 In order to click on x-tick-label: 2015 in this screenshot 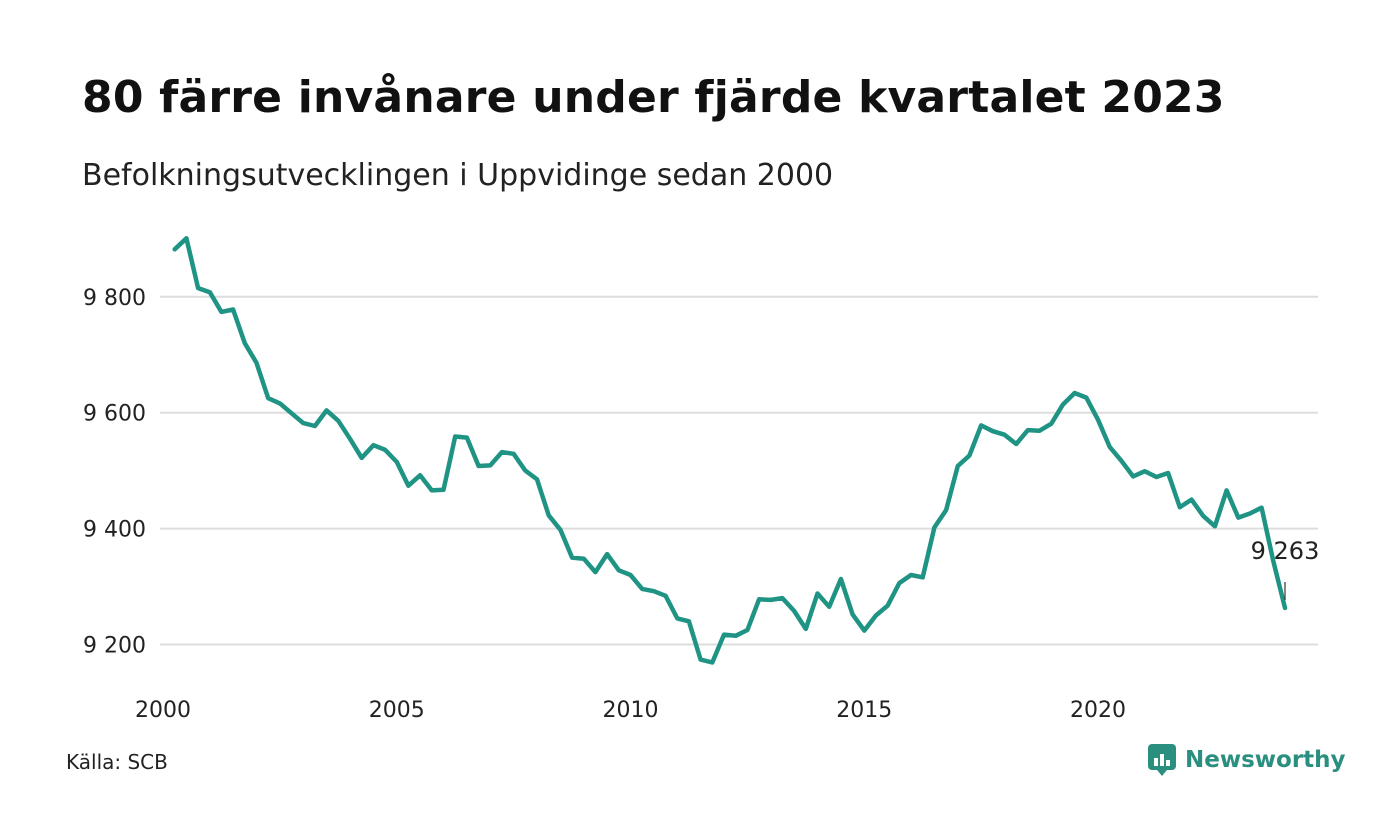, I will do `click(864, 710)`.